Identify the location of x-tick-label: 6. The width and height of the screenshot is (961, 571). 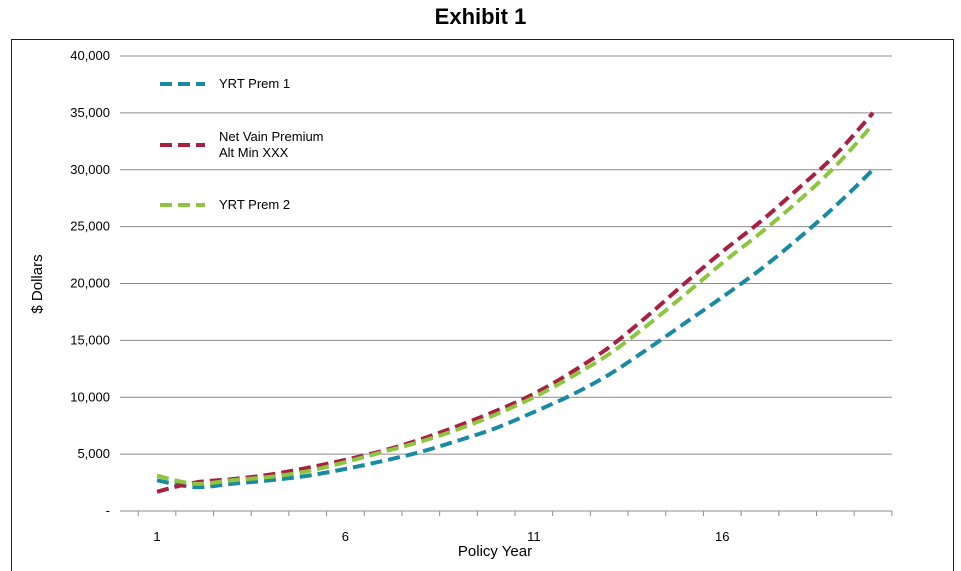
(345, 536).